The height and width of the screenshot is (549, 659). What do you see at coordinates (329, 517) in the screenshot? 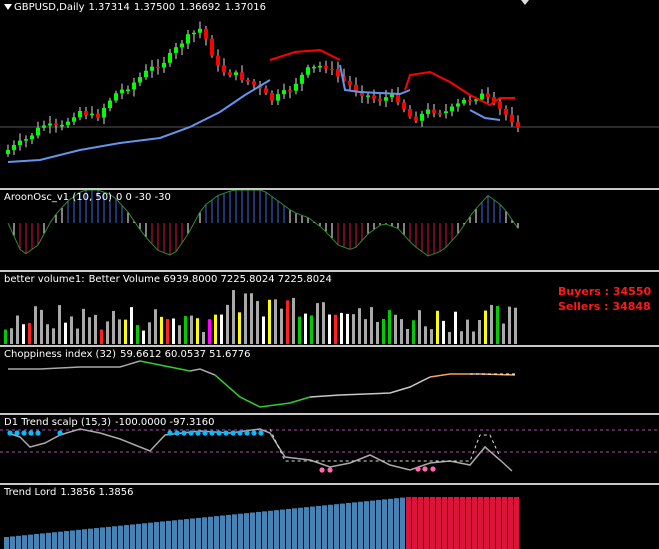
I see `trend-lord-pane: Trend Lord 1.3856 1.3856` at bounding box center [329, 517].